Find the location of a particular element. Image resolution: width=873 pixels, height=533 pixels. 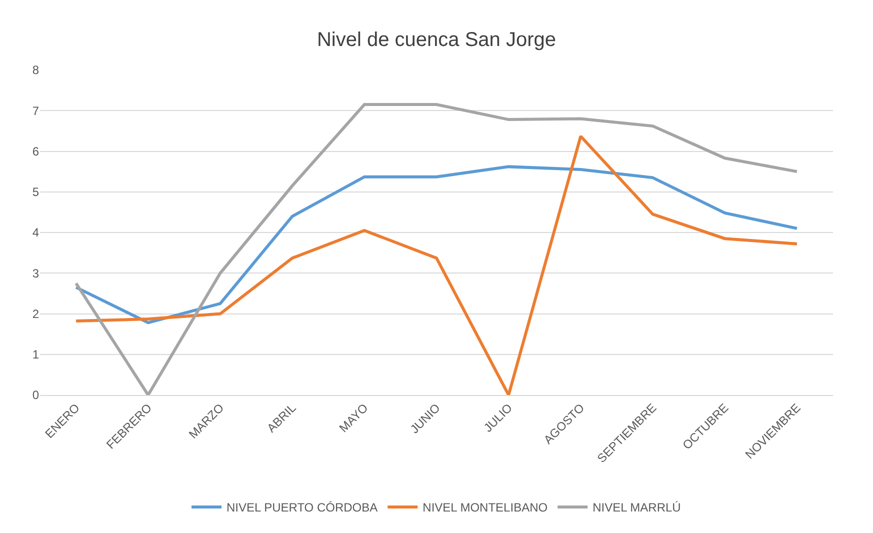

y-tick-label: 0 is located at coordinates (36, 395).